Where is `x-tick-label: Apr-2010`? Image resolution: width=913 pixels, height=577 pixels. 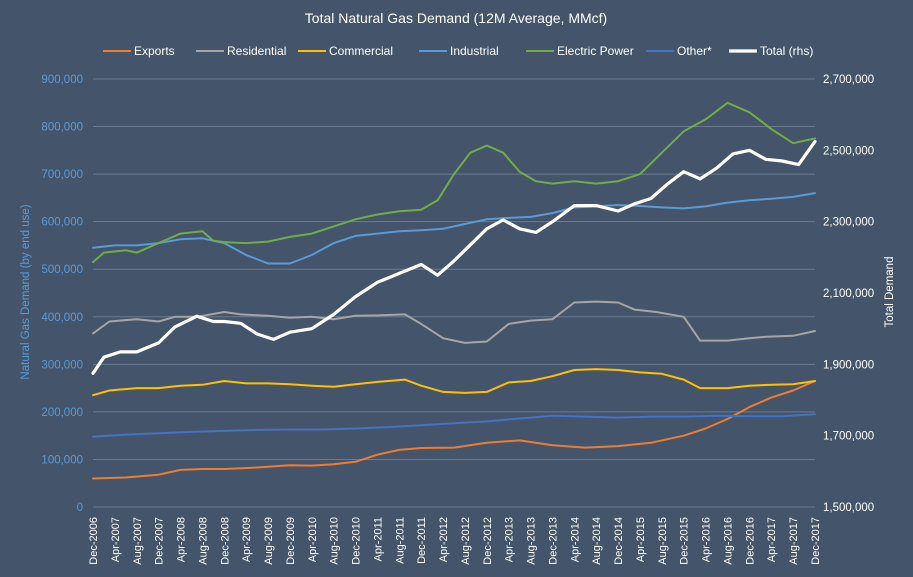 x-tick-label: Apr-2010 is located at coordinates (313, 539).